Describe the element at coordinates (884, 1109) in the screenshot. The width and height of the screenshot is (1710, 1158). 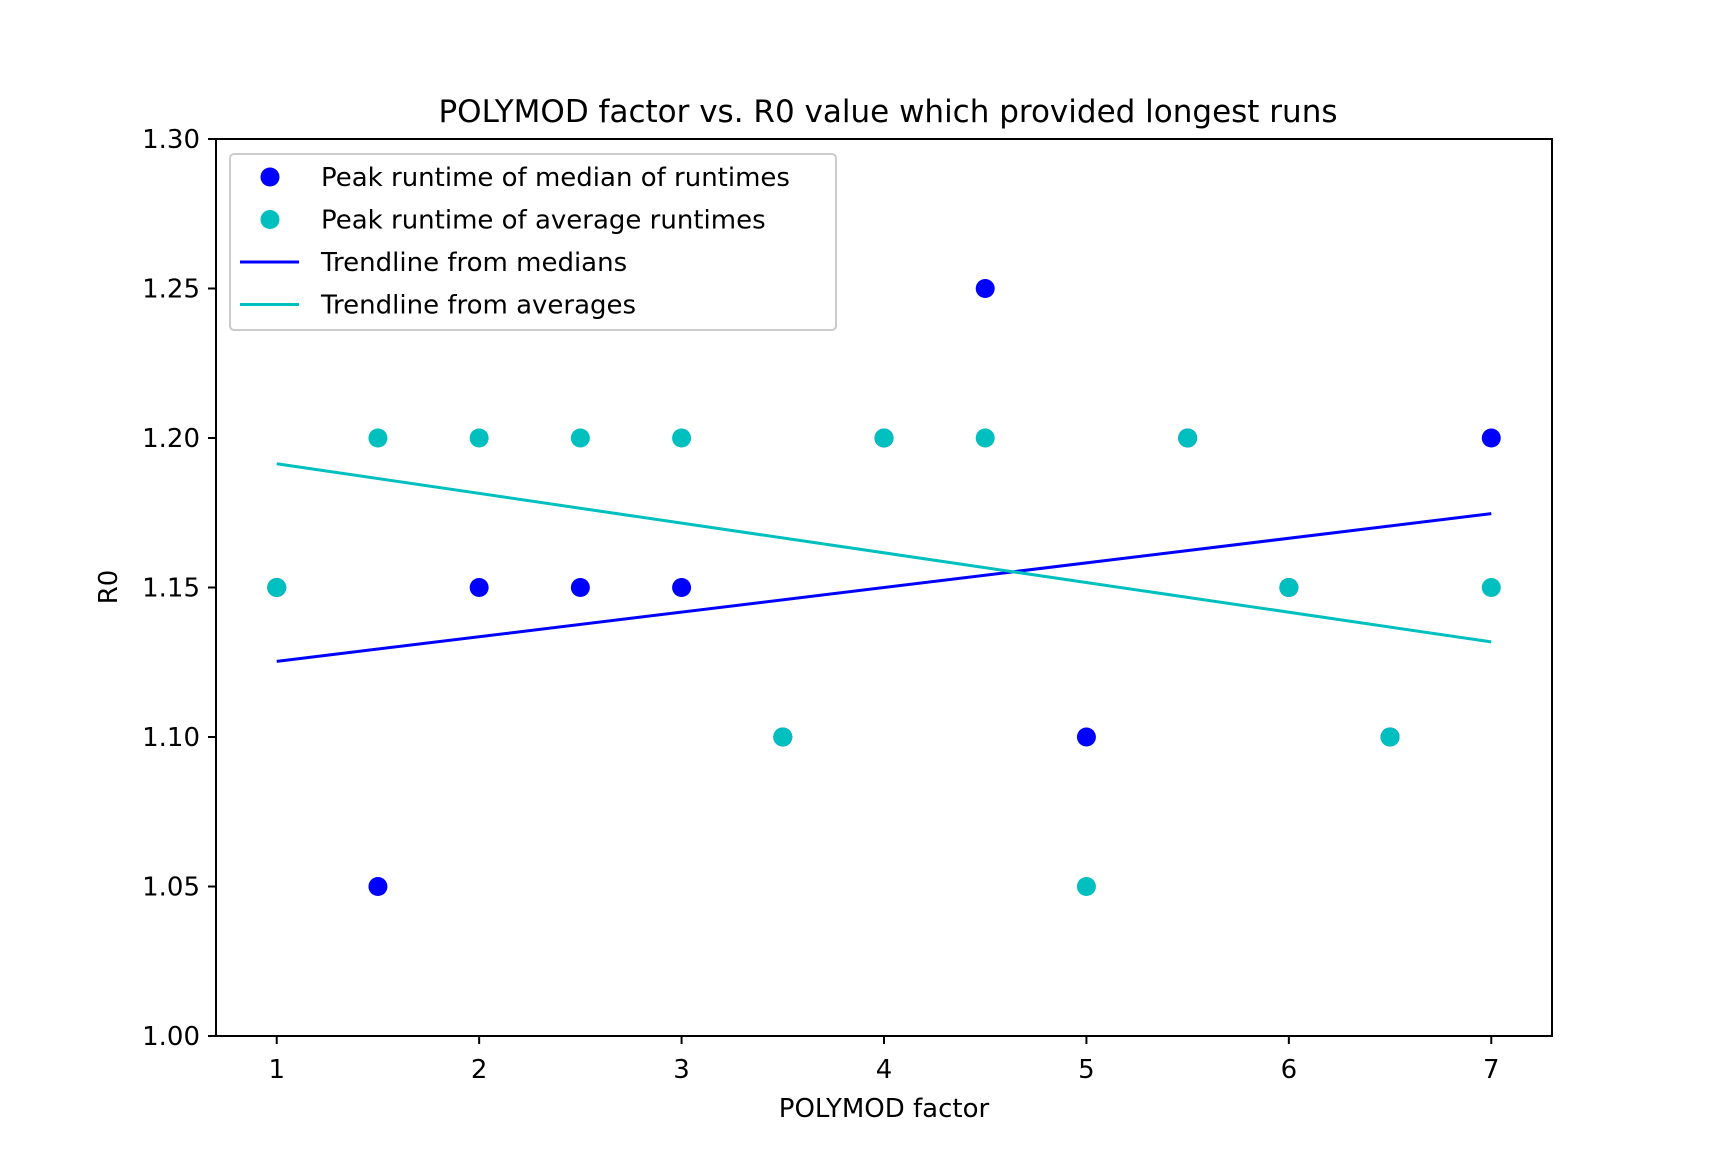
I see `x-axis-label: POLYMOD factor` at that location.